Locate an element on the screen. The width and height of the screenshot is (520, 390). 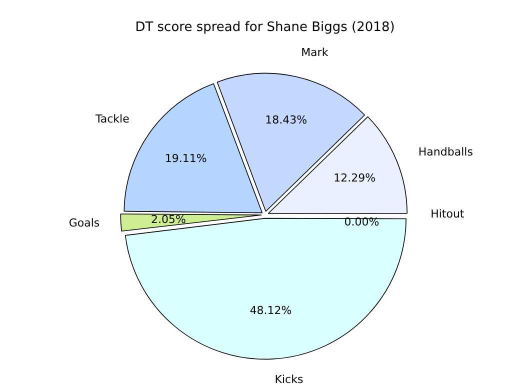
data-label: 19.11% is located at coordinates (185, 159).